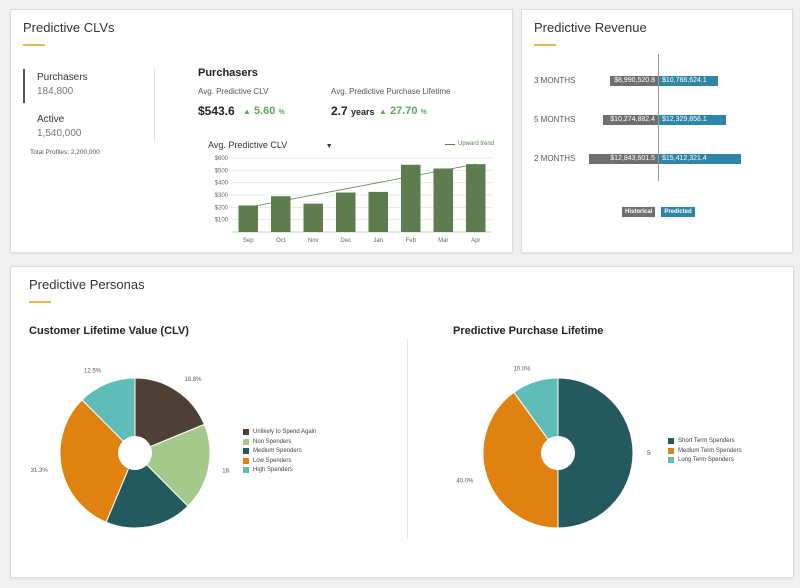  Describe the element at coordinates (59, 133) in the screenshot. I see `segment-value: 1,540,000` at that location.